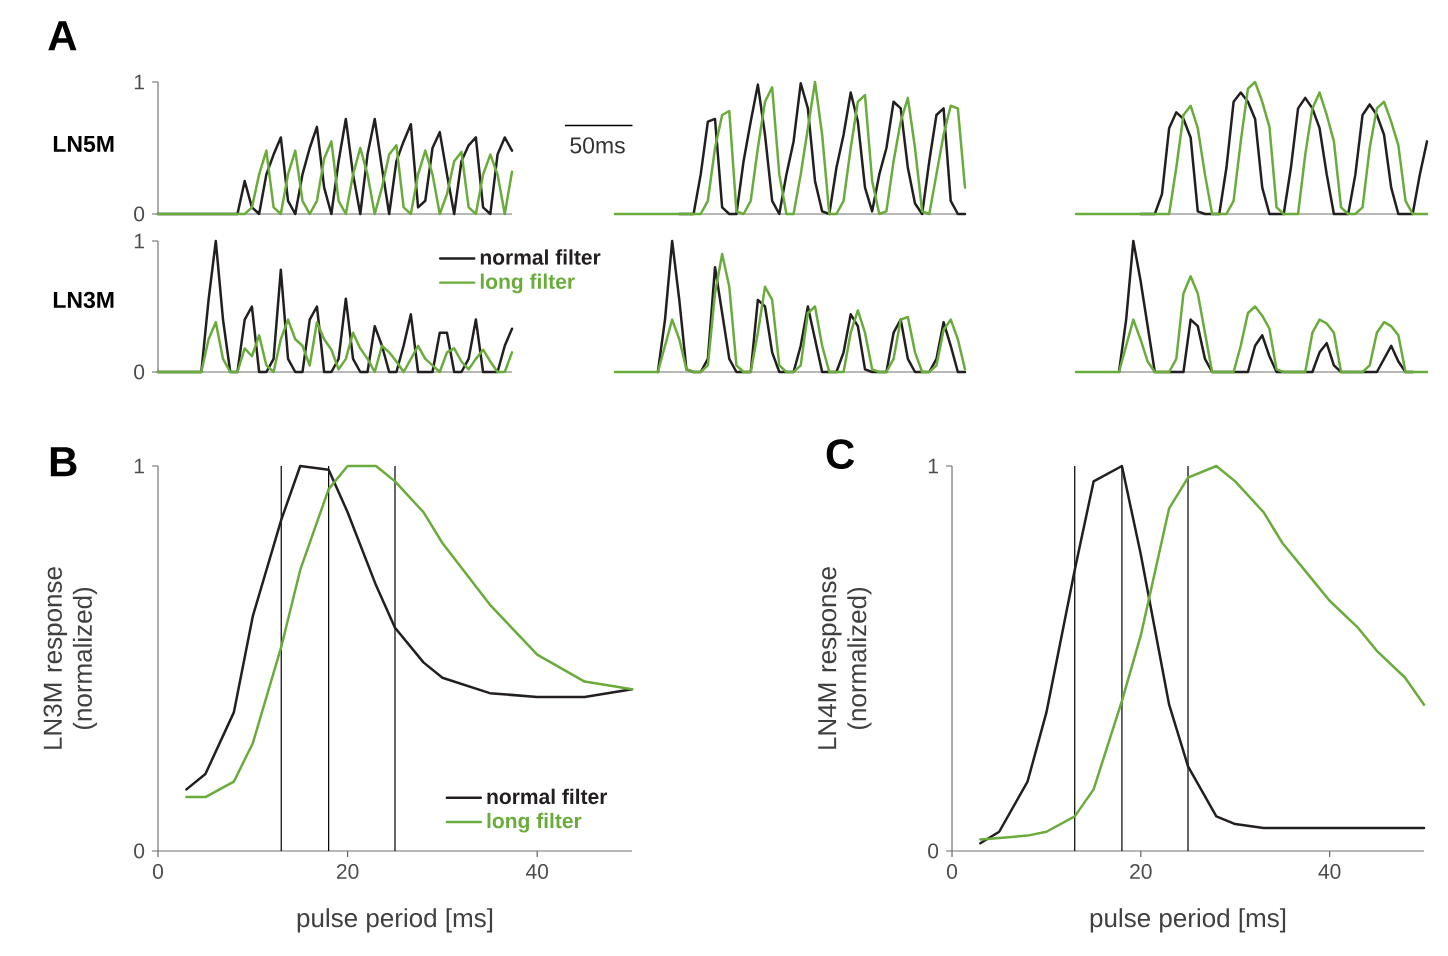 The height and width of the screenshot is (956, 1448). I want to click on y-axis-title: LN4M response (normalized), so click(845, 658).